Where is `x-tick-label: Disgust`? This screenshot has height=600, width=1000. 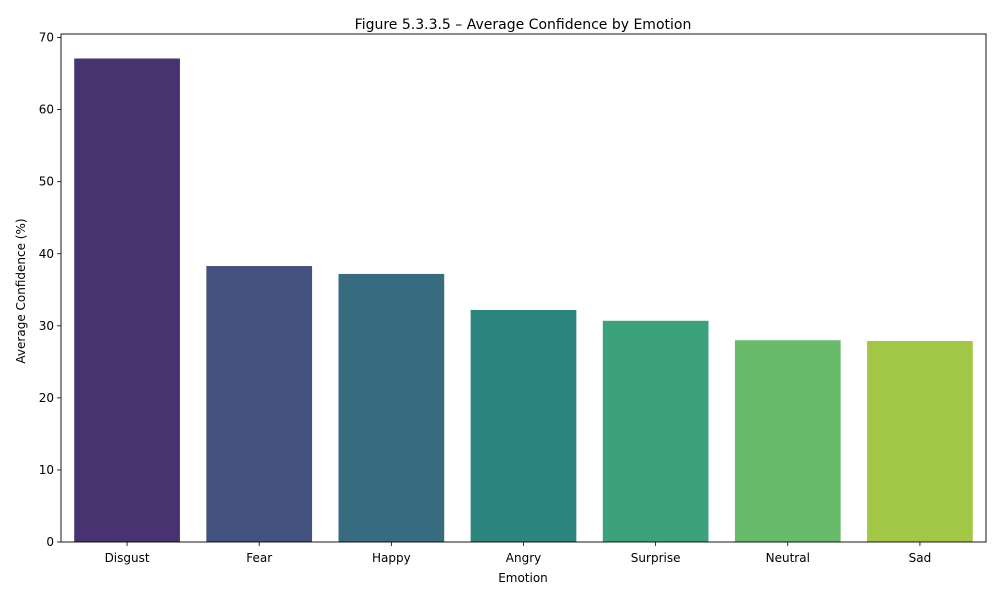
x-tick-label: Disgust is located at coordinates (127, 558).